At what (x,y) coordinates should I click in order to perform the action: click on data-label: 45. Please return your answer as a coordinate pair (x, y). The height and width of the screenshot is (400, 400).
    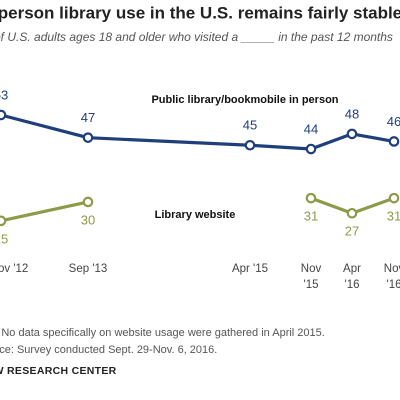
    Looking at the image, I should click on (250, 125).